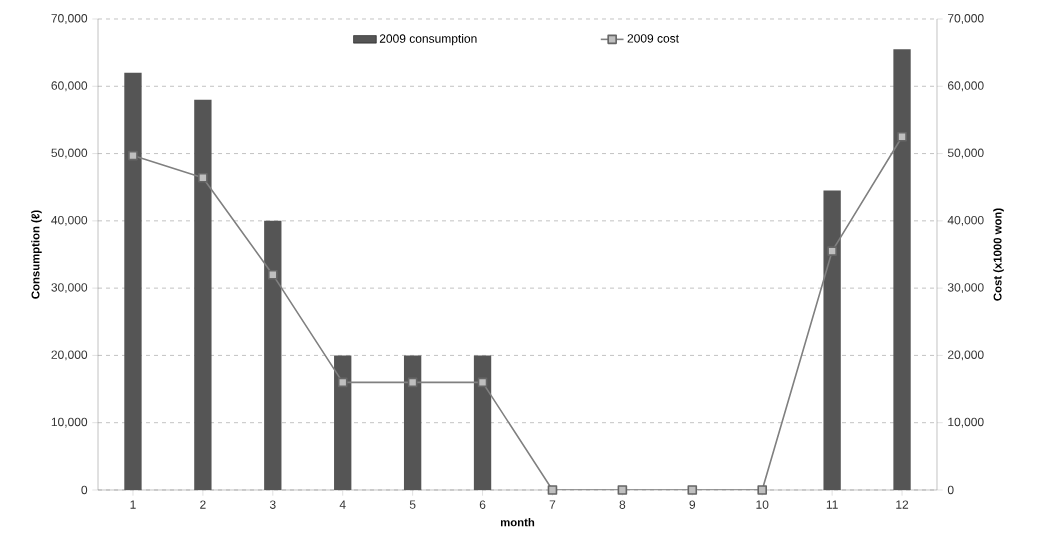  What do you see at coordinates (342, 504) in the screenshot?
I see `x-tick-label: 4` at bounding box center [342, 504].